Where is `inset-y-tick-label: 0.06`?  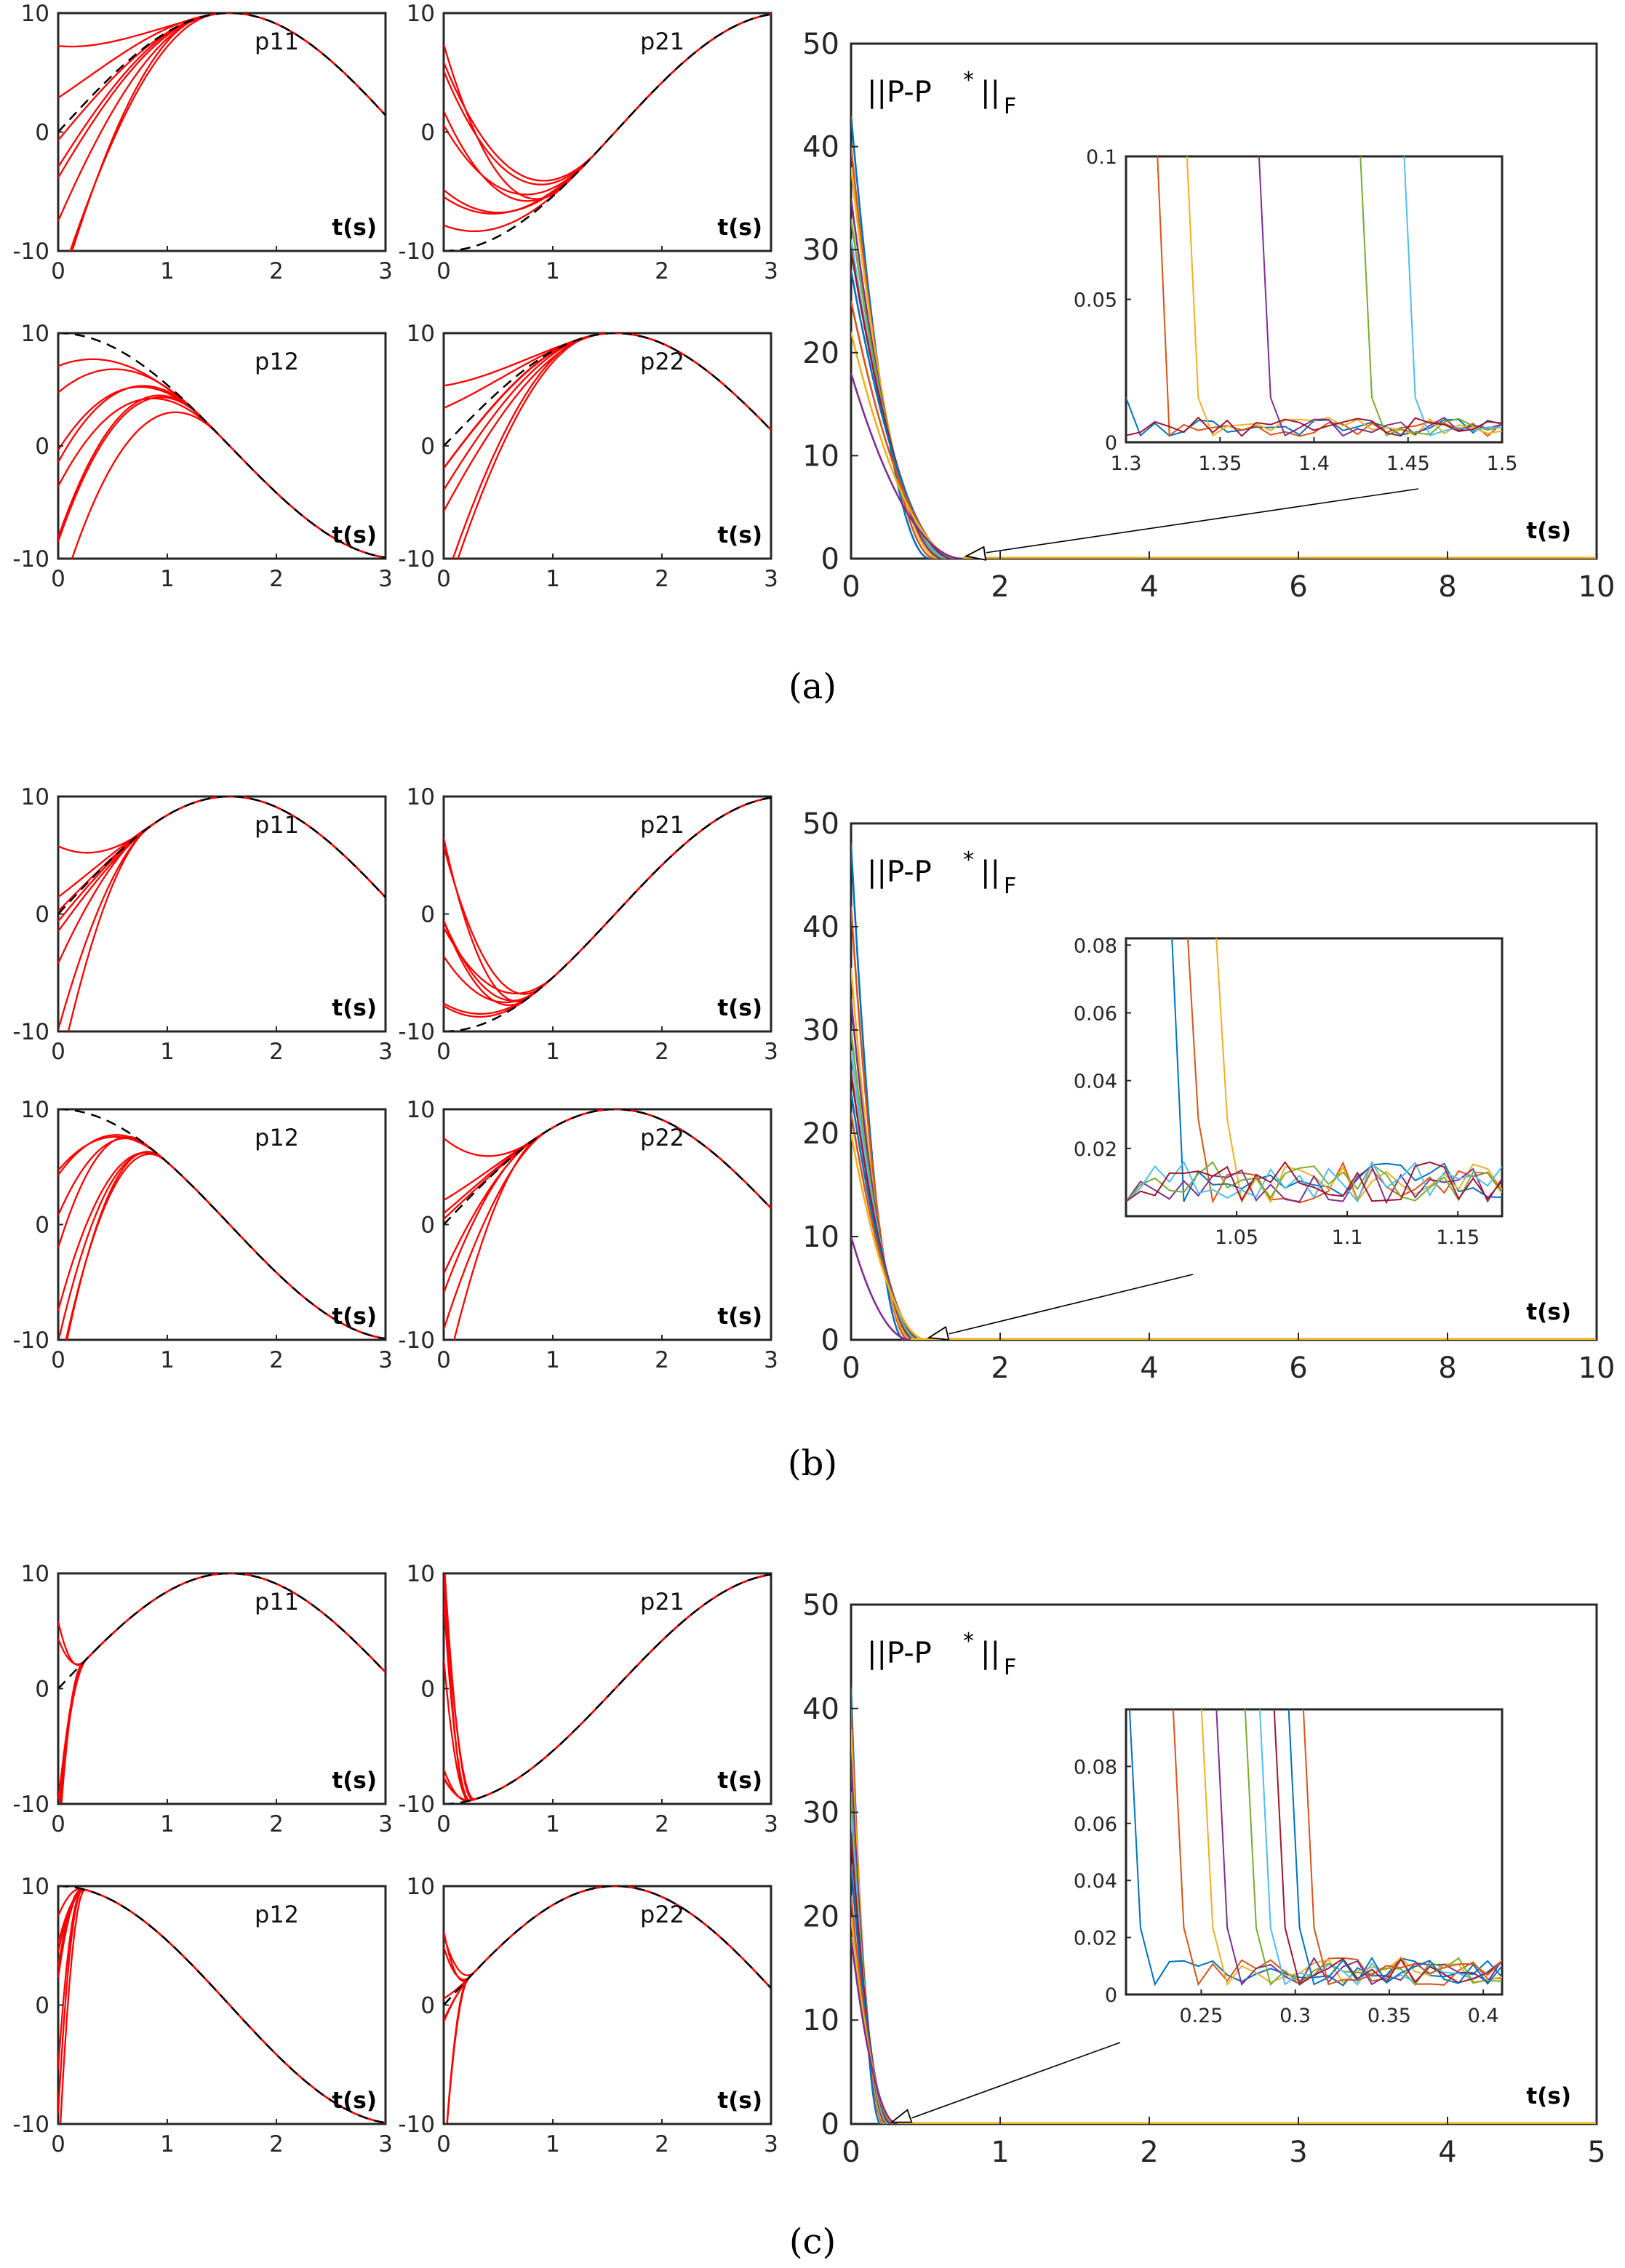
inset-y-tick-label: 0.06 is located at coordinates (1095, 1013).